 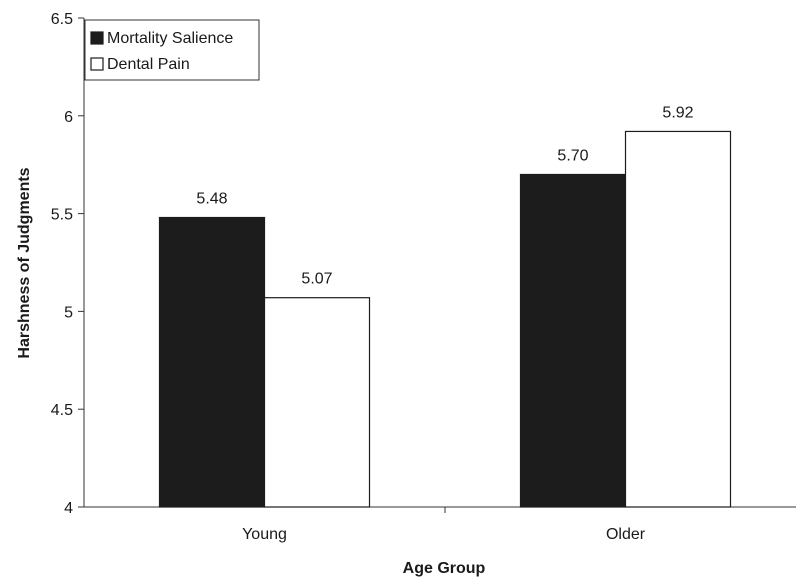 I want to click on y-tick-label: 4, so click(x=68, y=508).